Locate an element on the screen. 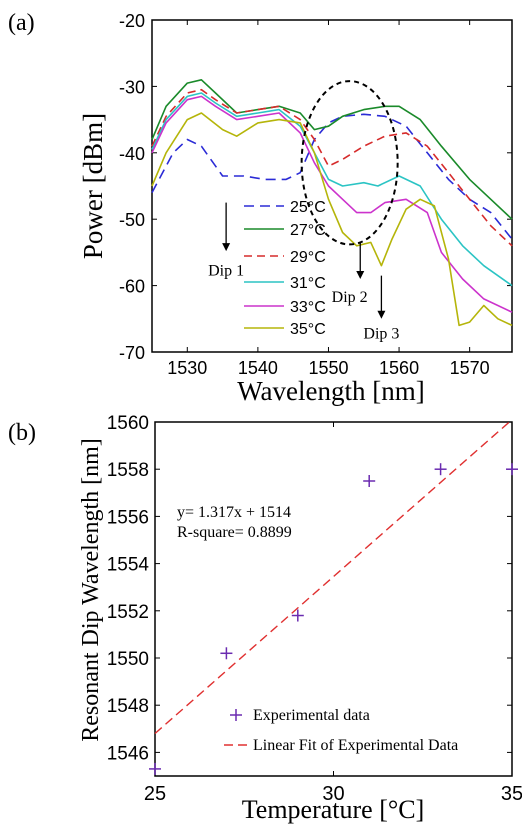  y-tick-label: 1548 is located at coordinates (128, 706).